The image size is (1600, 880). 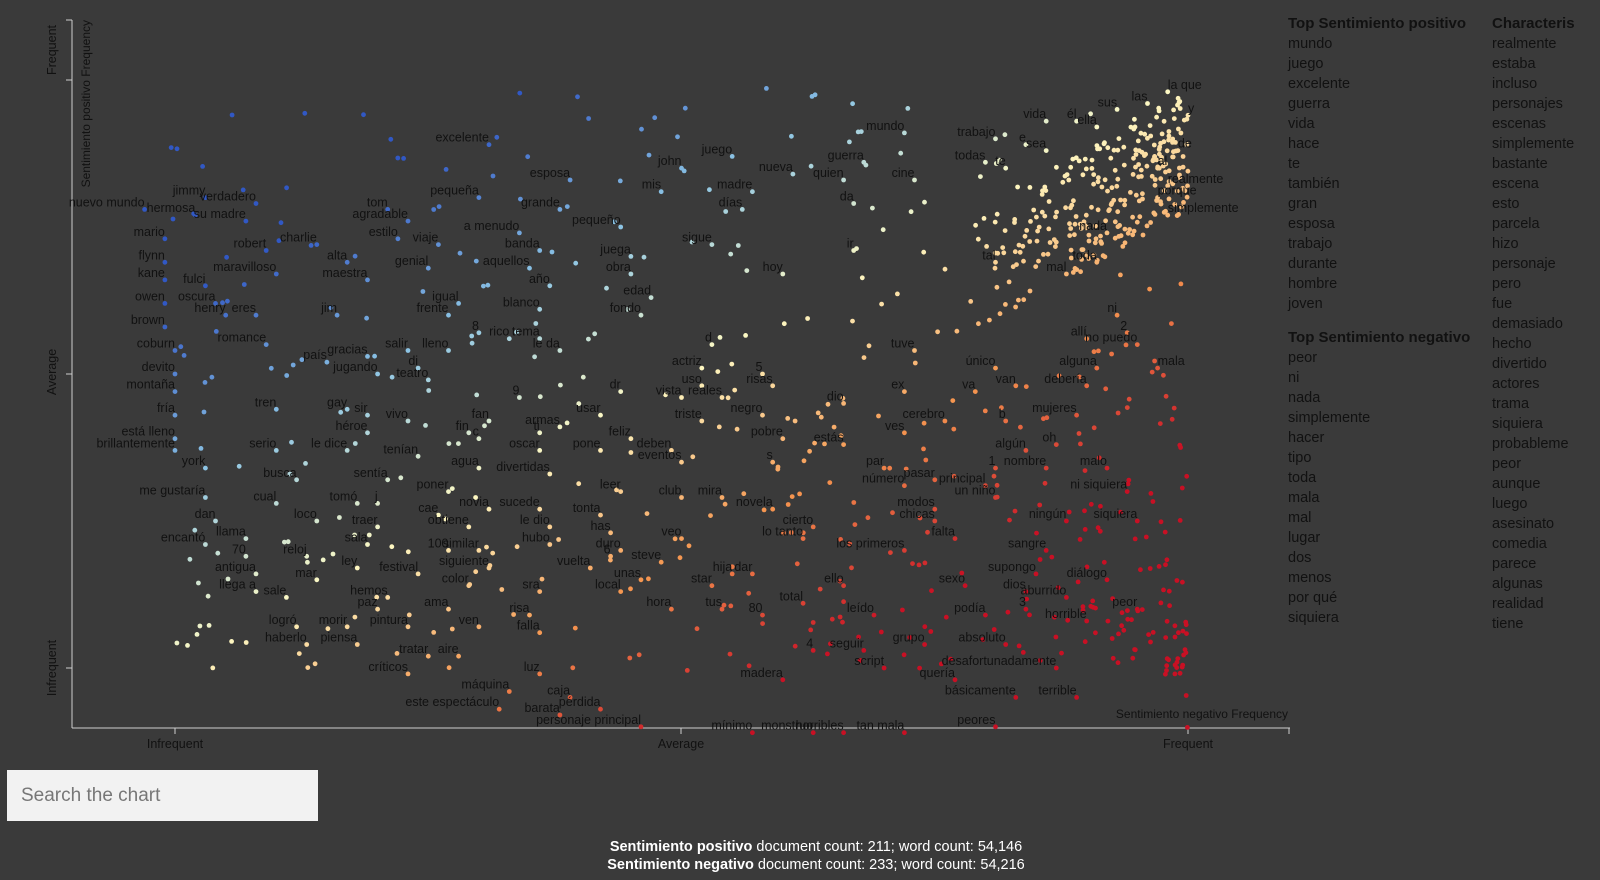 I want to click on term-label: dar, so click(x=743, y=567).